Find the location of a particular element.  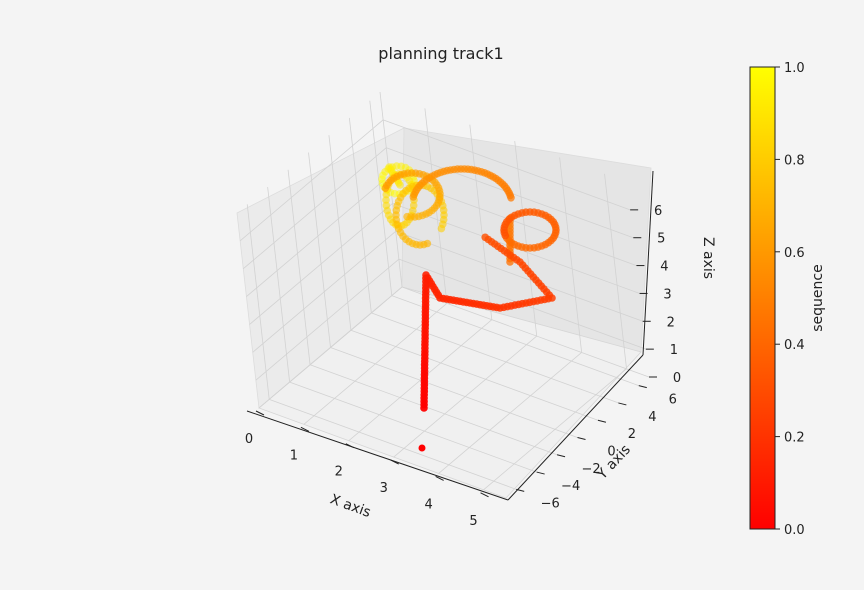

colorbar-tick-label: 0.0 is located at coordinates (794, 530).